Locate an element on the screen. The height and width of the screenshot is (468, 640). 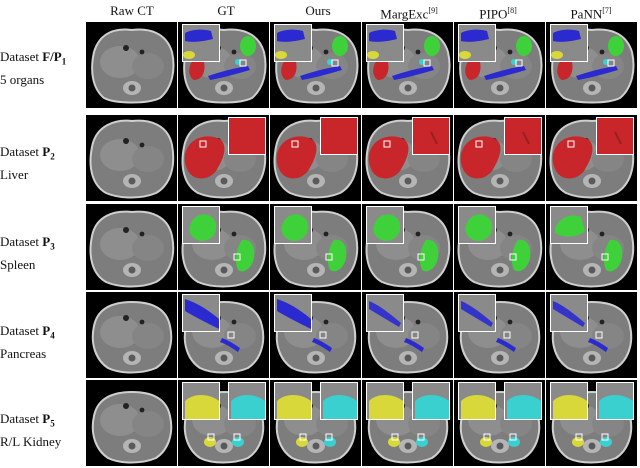
zoom-inset-p4-margexc is located at coordinates (385, 313).